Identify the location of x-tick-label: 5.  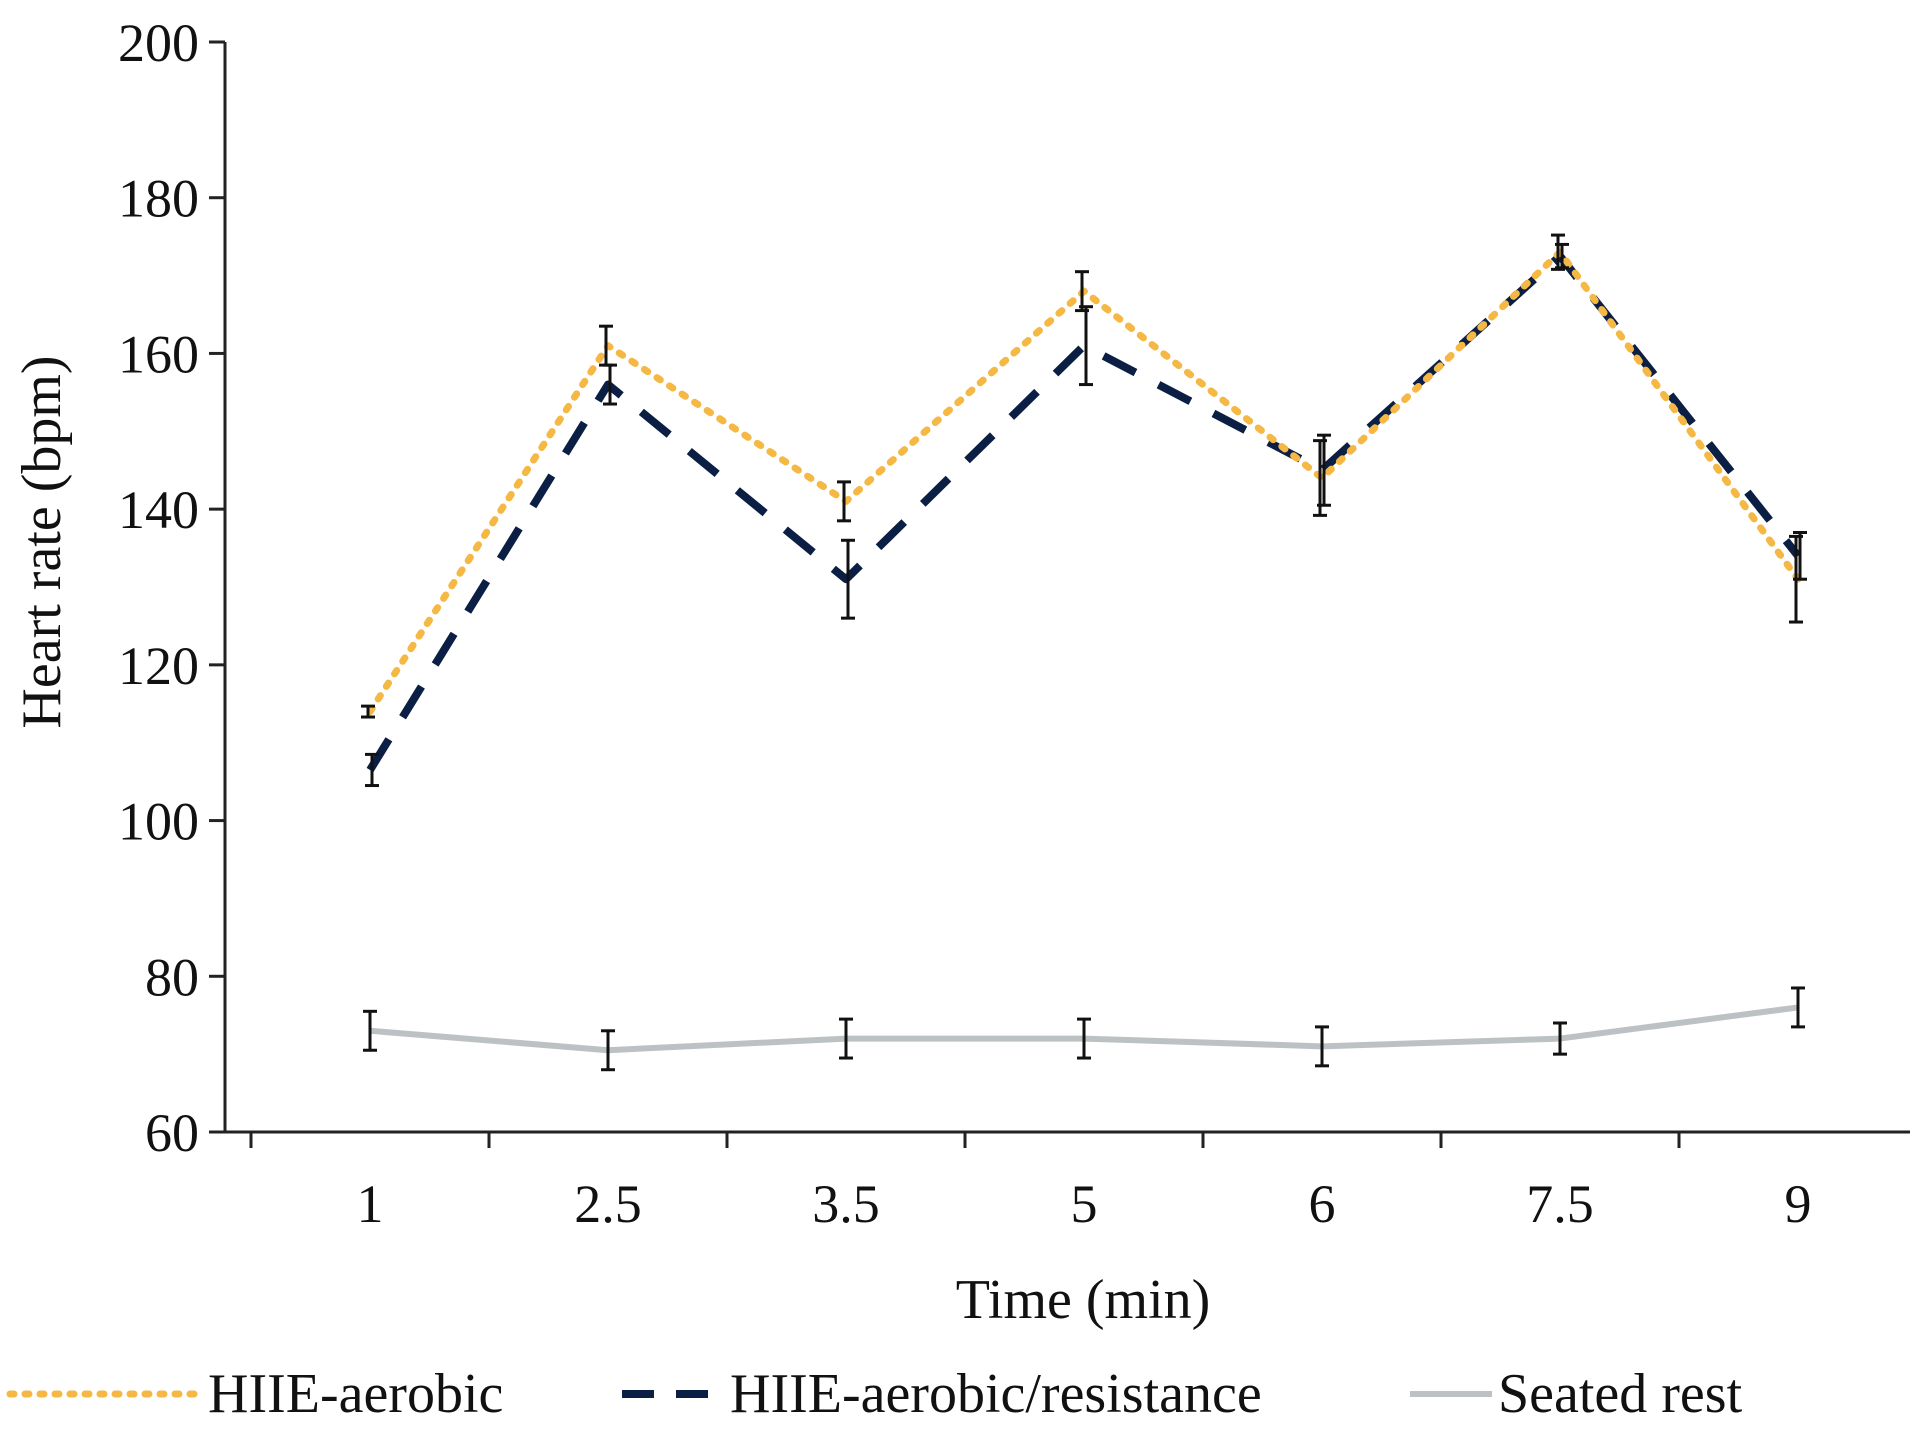
(1084, 1204).